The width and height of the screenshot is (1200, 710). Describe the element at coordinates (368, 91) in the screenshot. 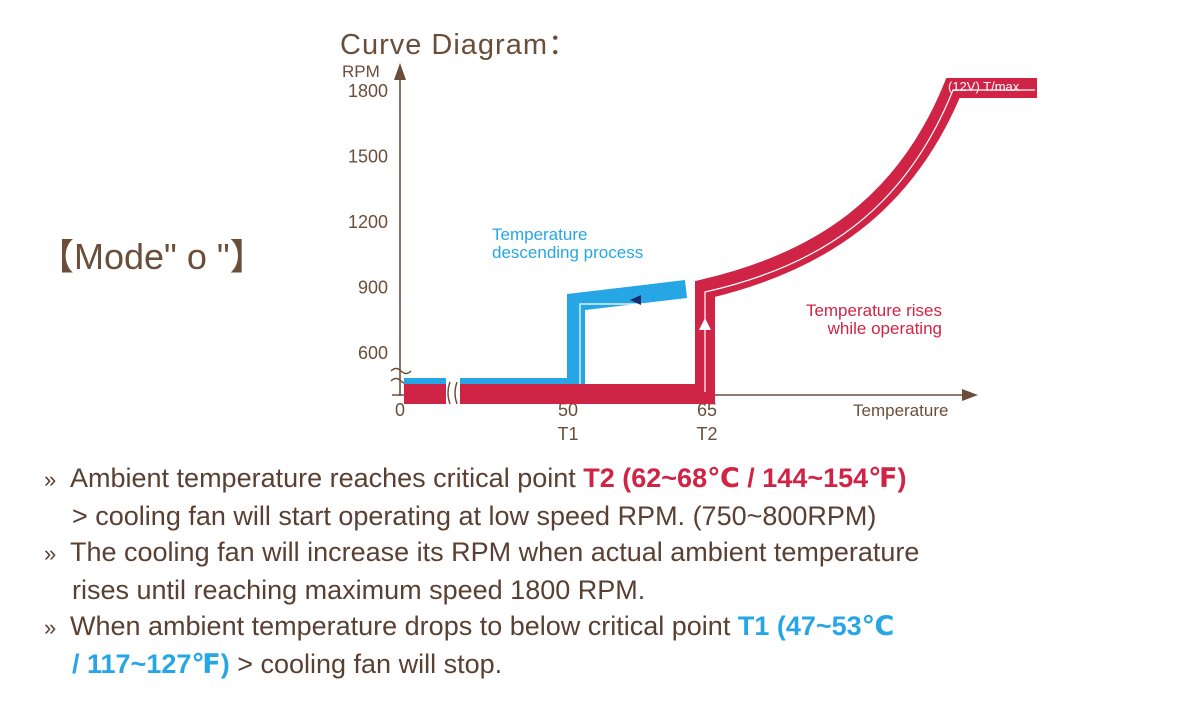

I see `y-tick-label: 1800` at that location.